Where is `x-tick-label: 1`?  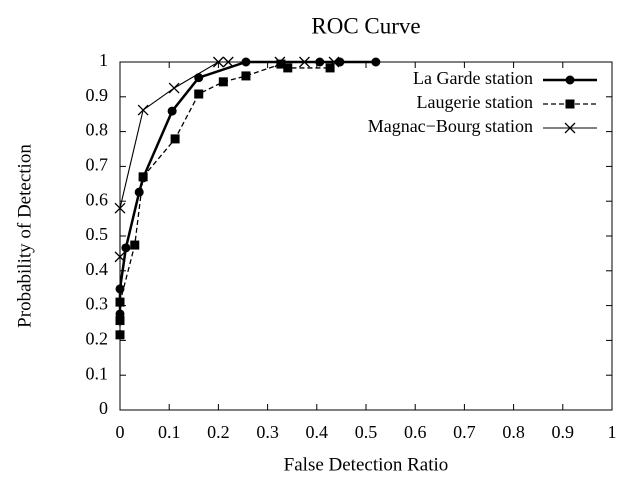 x-tick-label: 1 is located at coordinates (612, 432).